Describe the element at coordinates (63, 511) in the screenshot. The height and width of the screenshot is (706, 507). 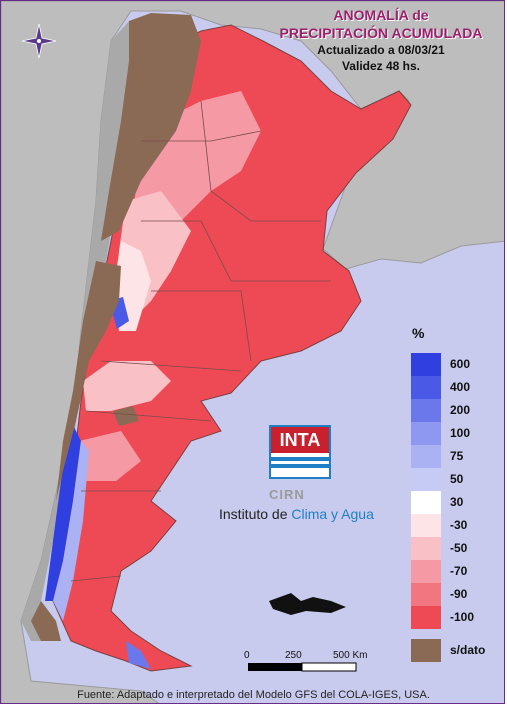
I see `positive-anomaly-strip` at that location.